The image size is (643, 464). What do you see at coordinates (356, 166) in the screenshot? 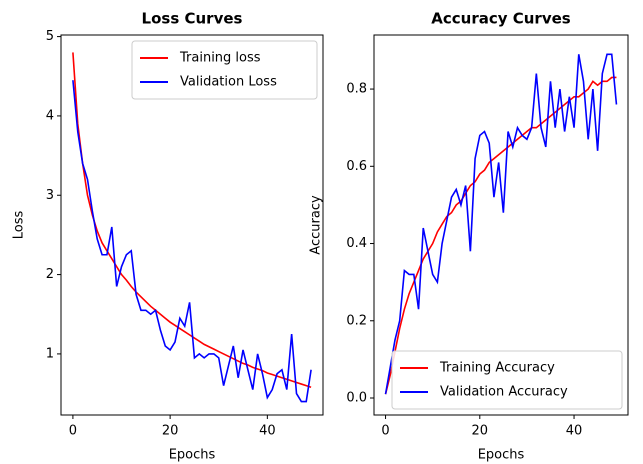
I see `y-tick-label: 0.6` at bounding box center [356, 166].